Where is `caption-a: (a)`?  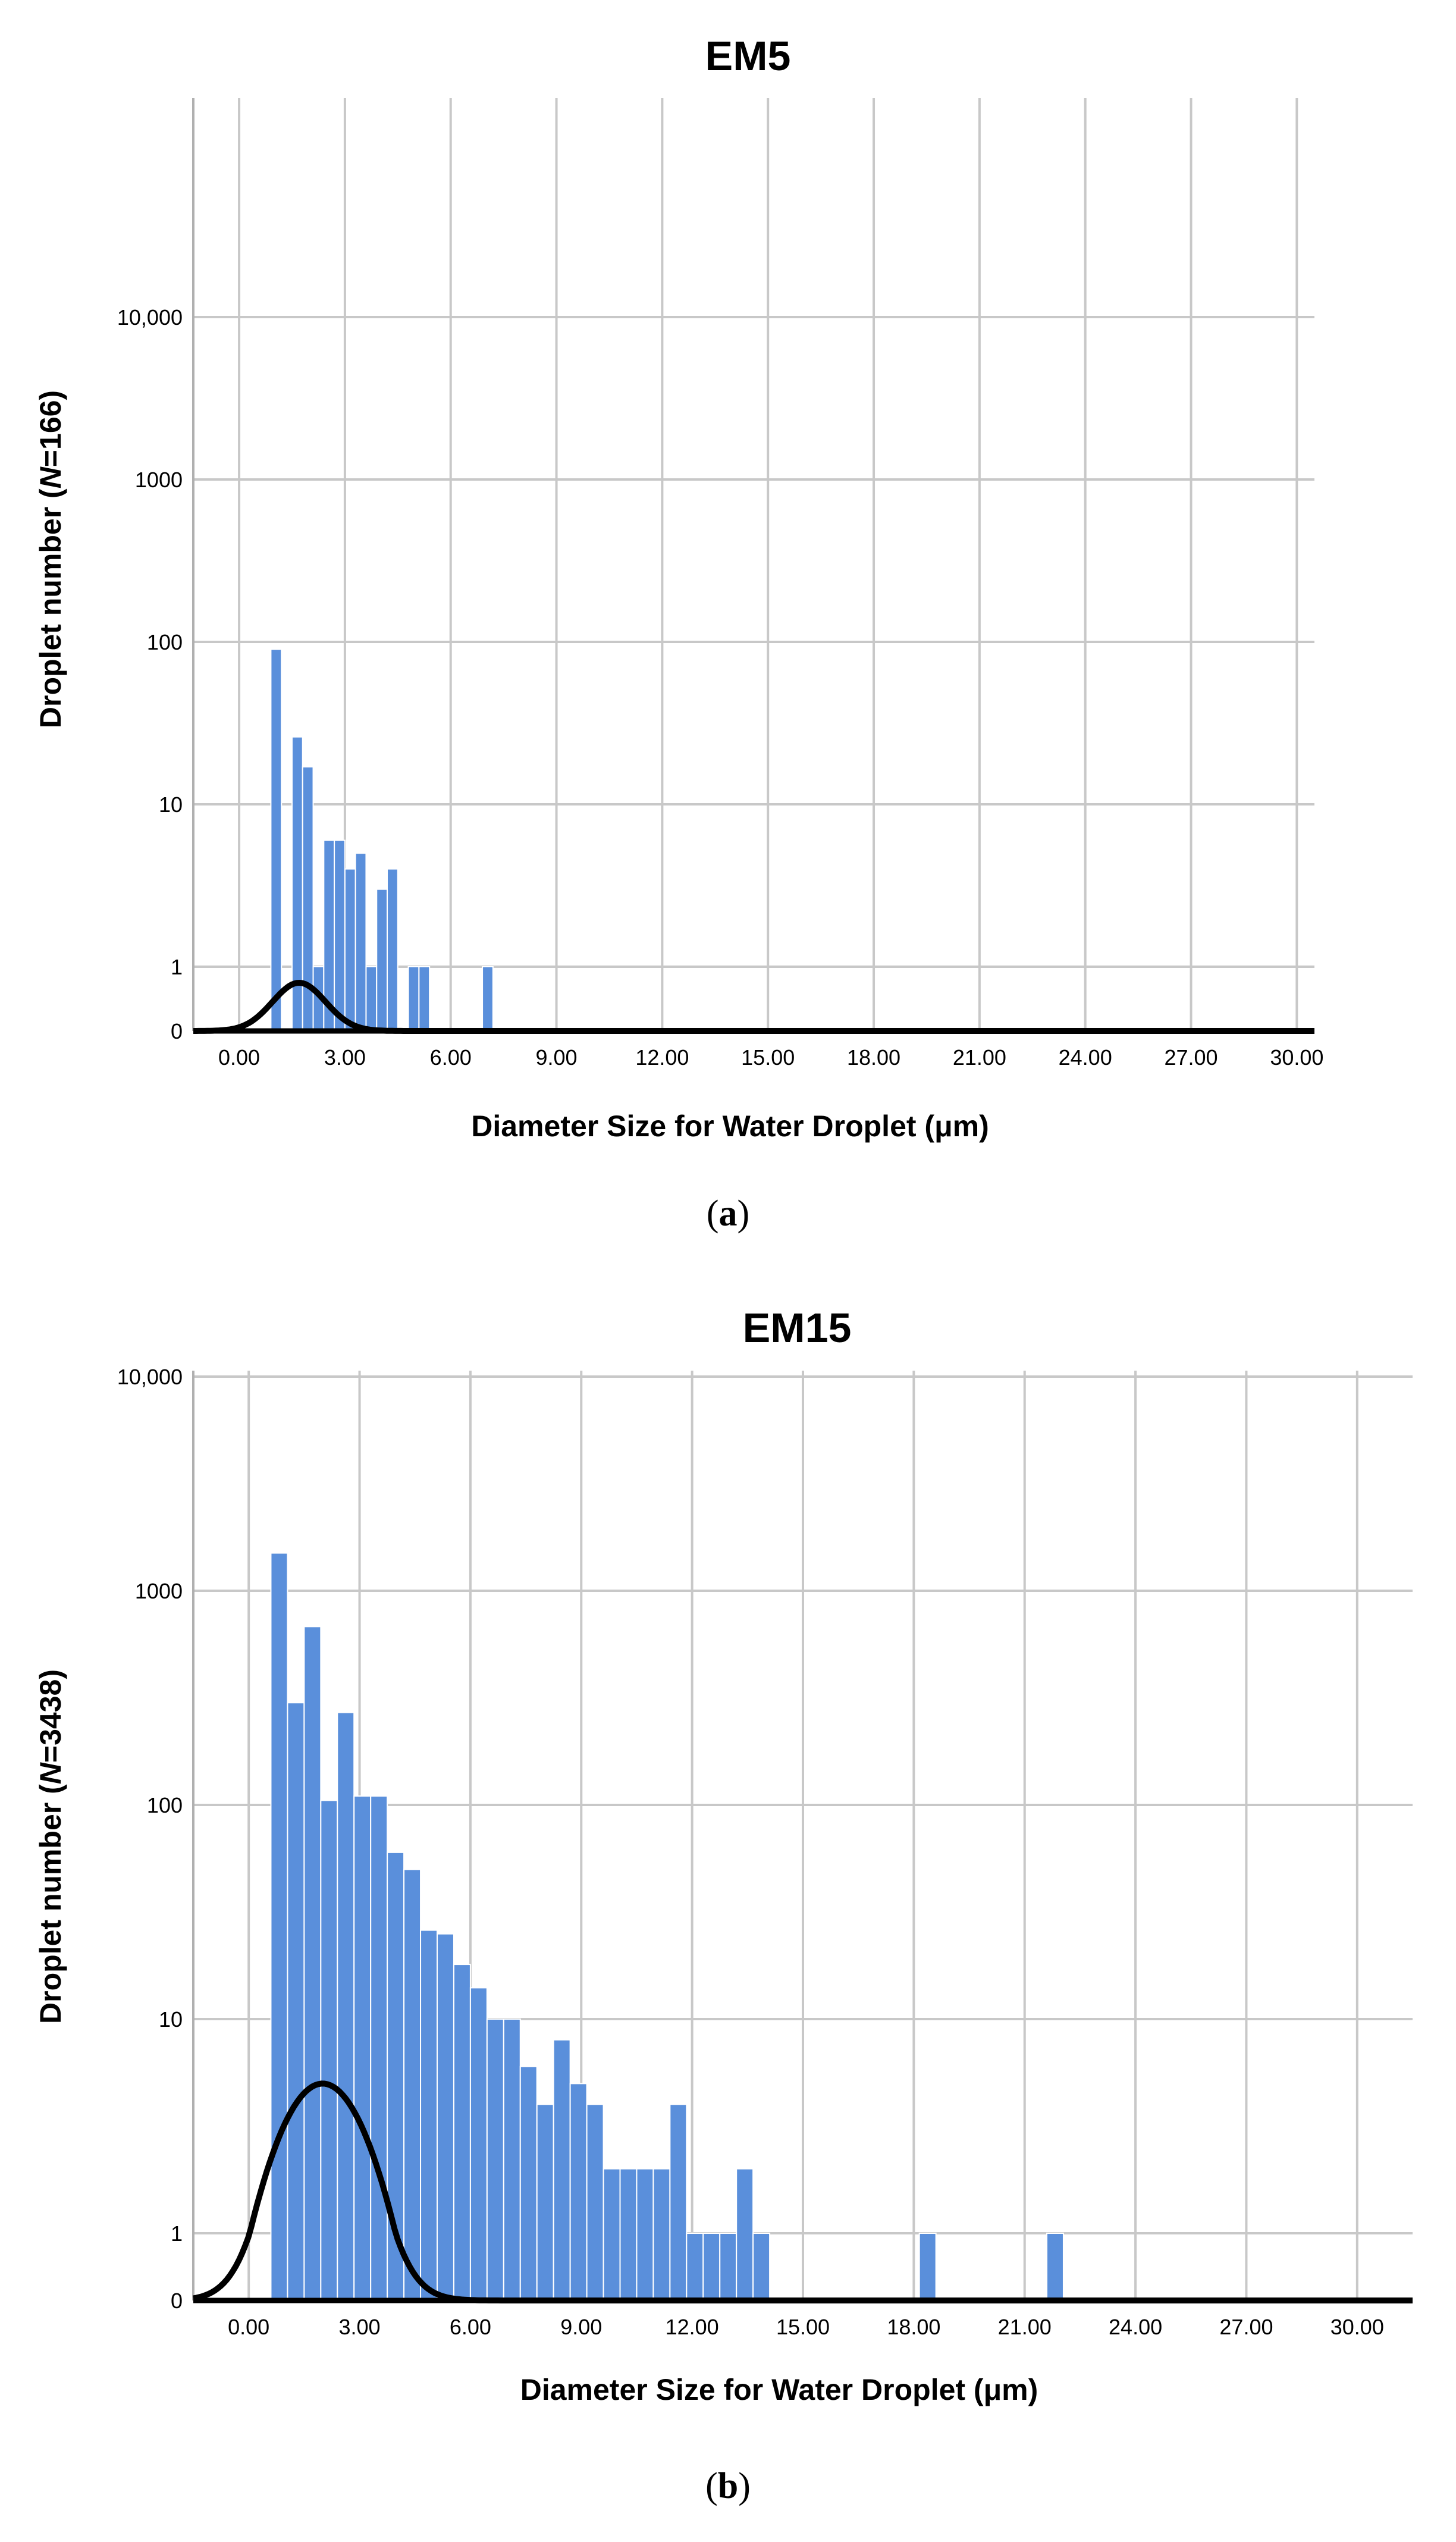
caption-a: (a) is located at coordinates (728, 1213).